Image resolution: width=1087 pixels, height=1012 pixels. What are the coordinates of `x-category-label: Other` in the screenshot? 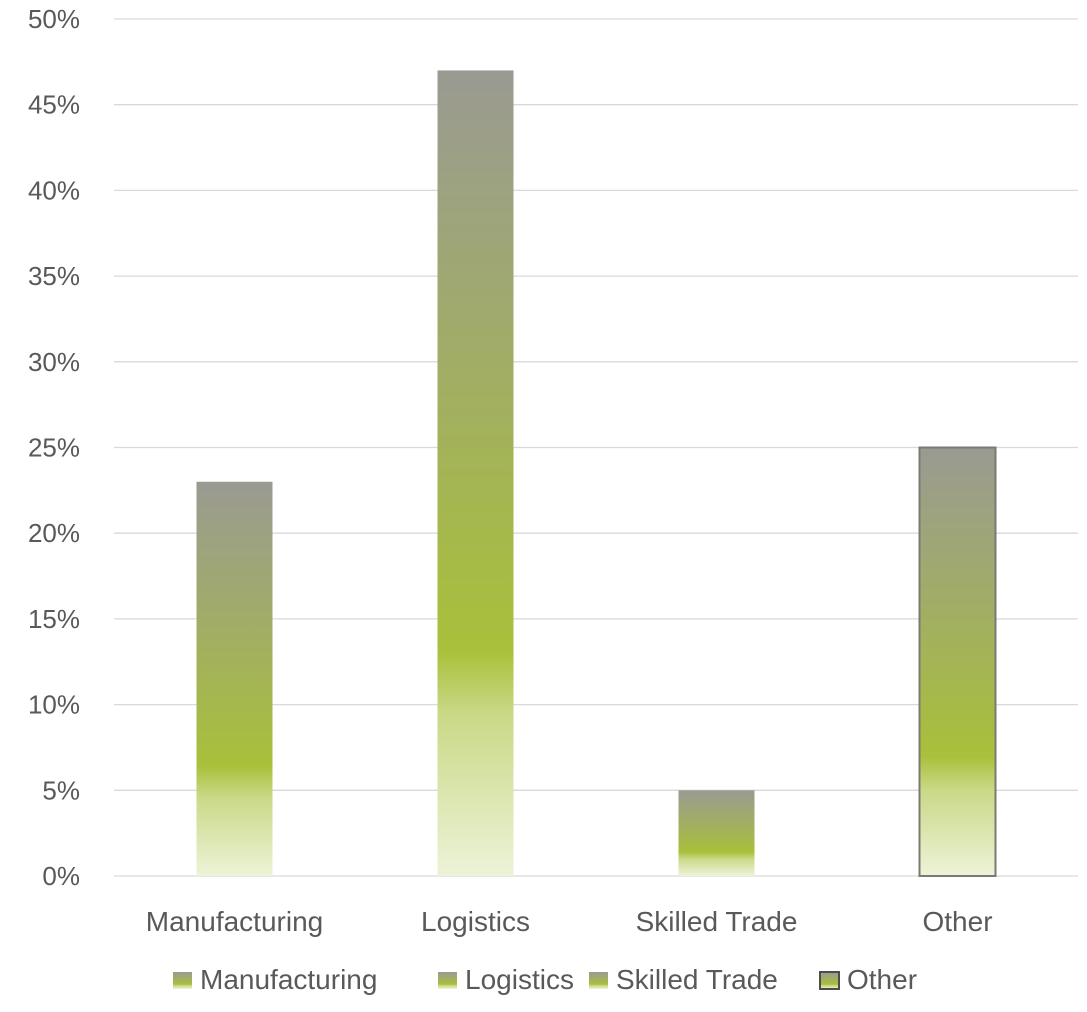 It's located at (957, 921).